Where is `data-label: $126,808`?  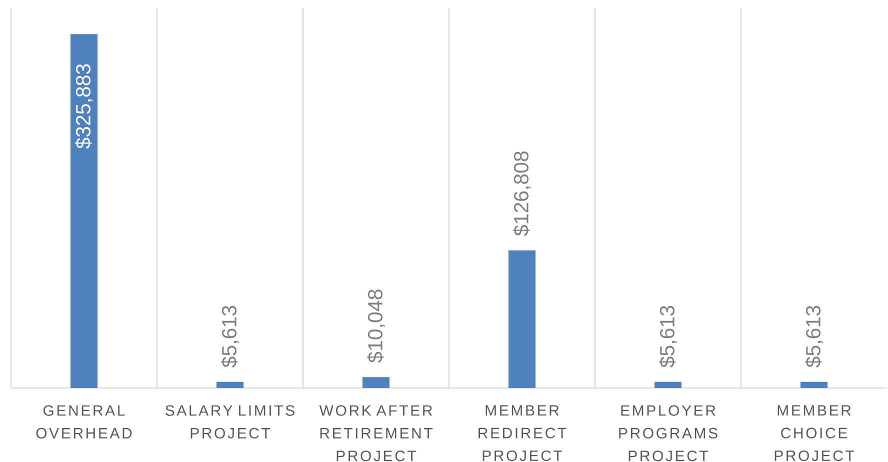
data-label: $126,808 is located at coordinates (522, 194).